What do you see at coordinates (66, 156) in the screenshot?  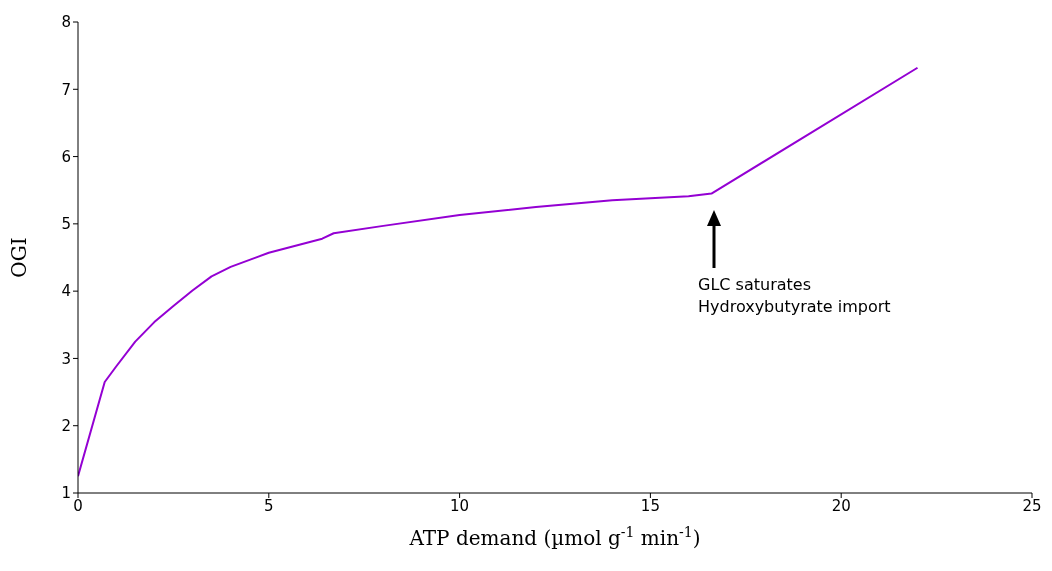 I see `y-tick-label: 6` at bounding box center [66, 156].